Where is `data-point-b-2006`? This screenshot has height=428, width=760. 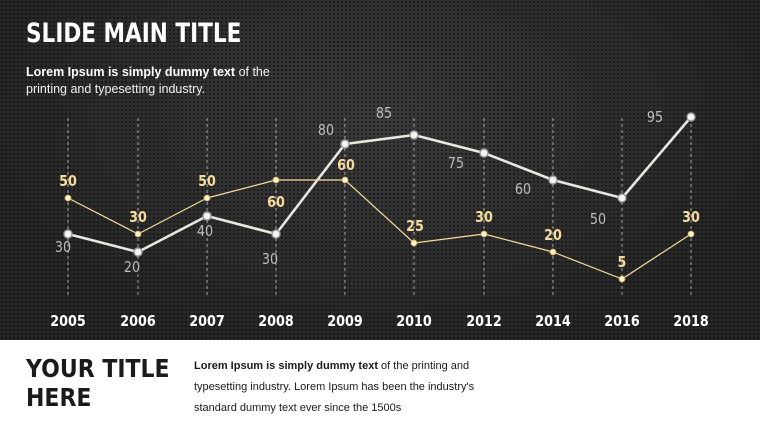 data-point-b-2006 is located at coordinates (138, 234).